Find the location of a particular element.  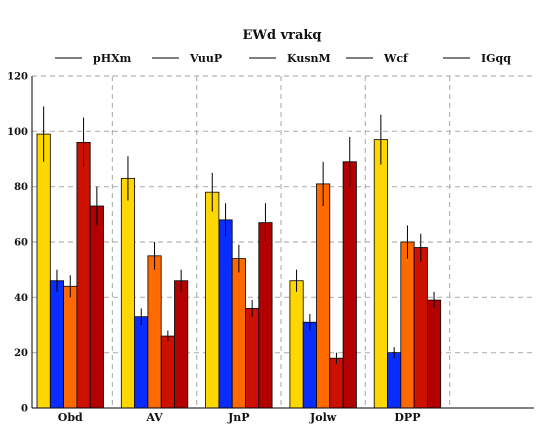

y-tick-label: 20 is located at coordinates (21, 353).